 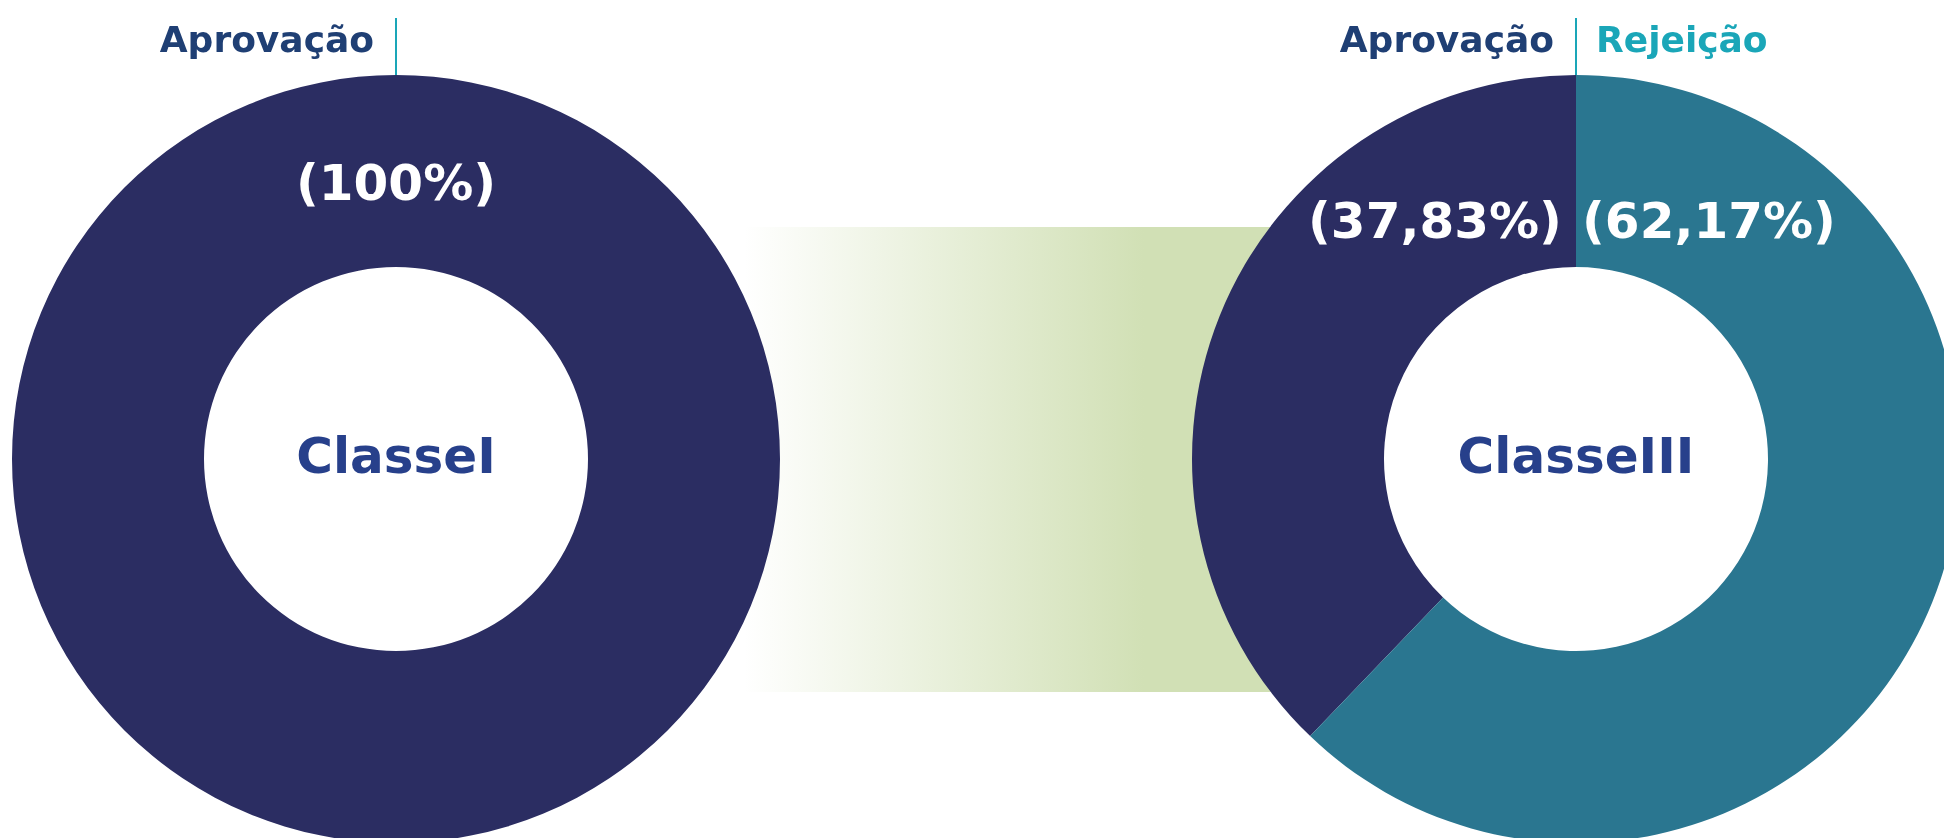 I want to click on data-label: (37,83%), so click(x=1435, y=221).